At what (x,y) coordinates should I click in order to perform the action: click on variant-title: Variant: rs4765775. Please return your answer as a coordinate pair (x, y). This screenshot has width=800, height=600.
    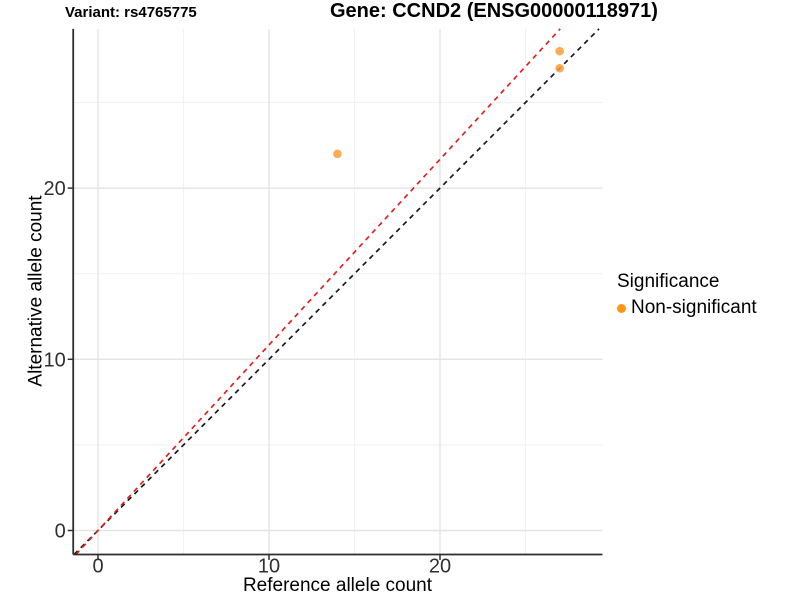
    Looking at the image, I should click on (131, 12).